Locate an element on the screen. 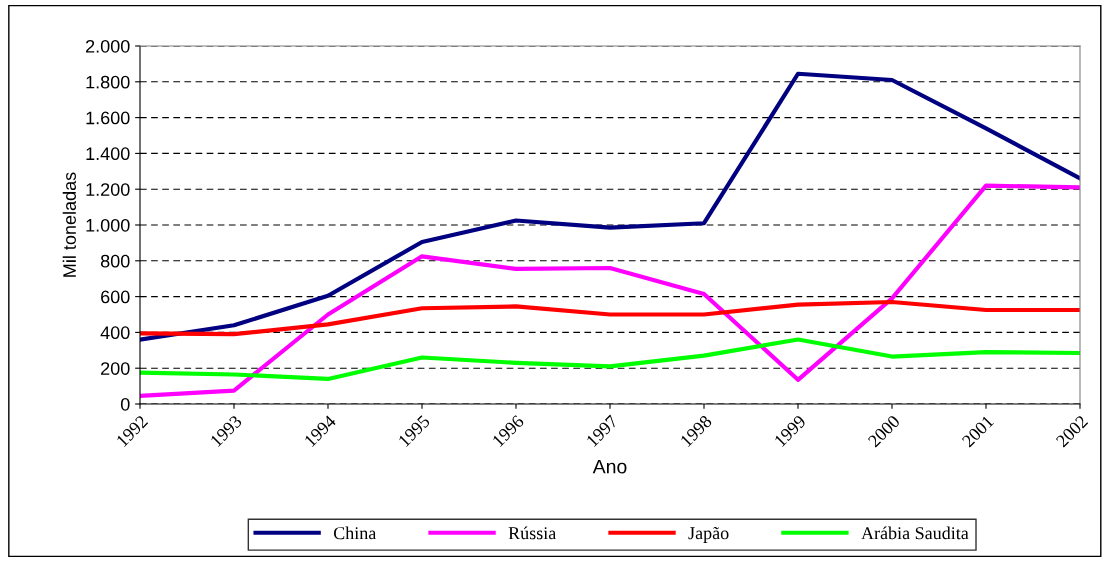 This screenshot has height=562, width=1103. y-tick-label: 1.000 is located at coordinates (108, 225).